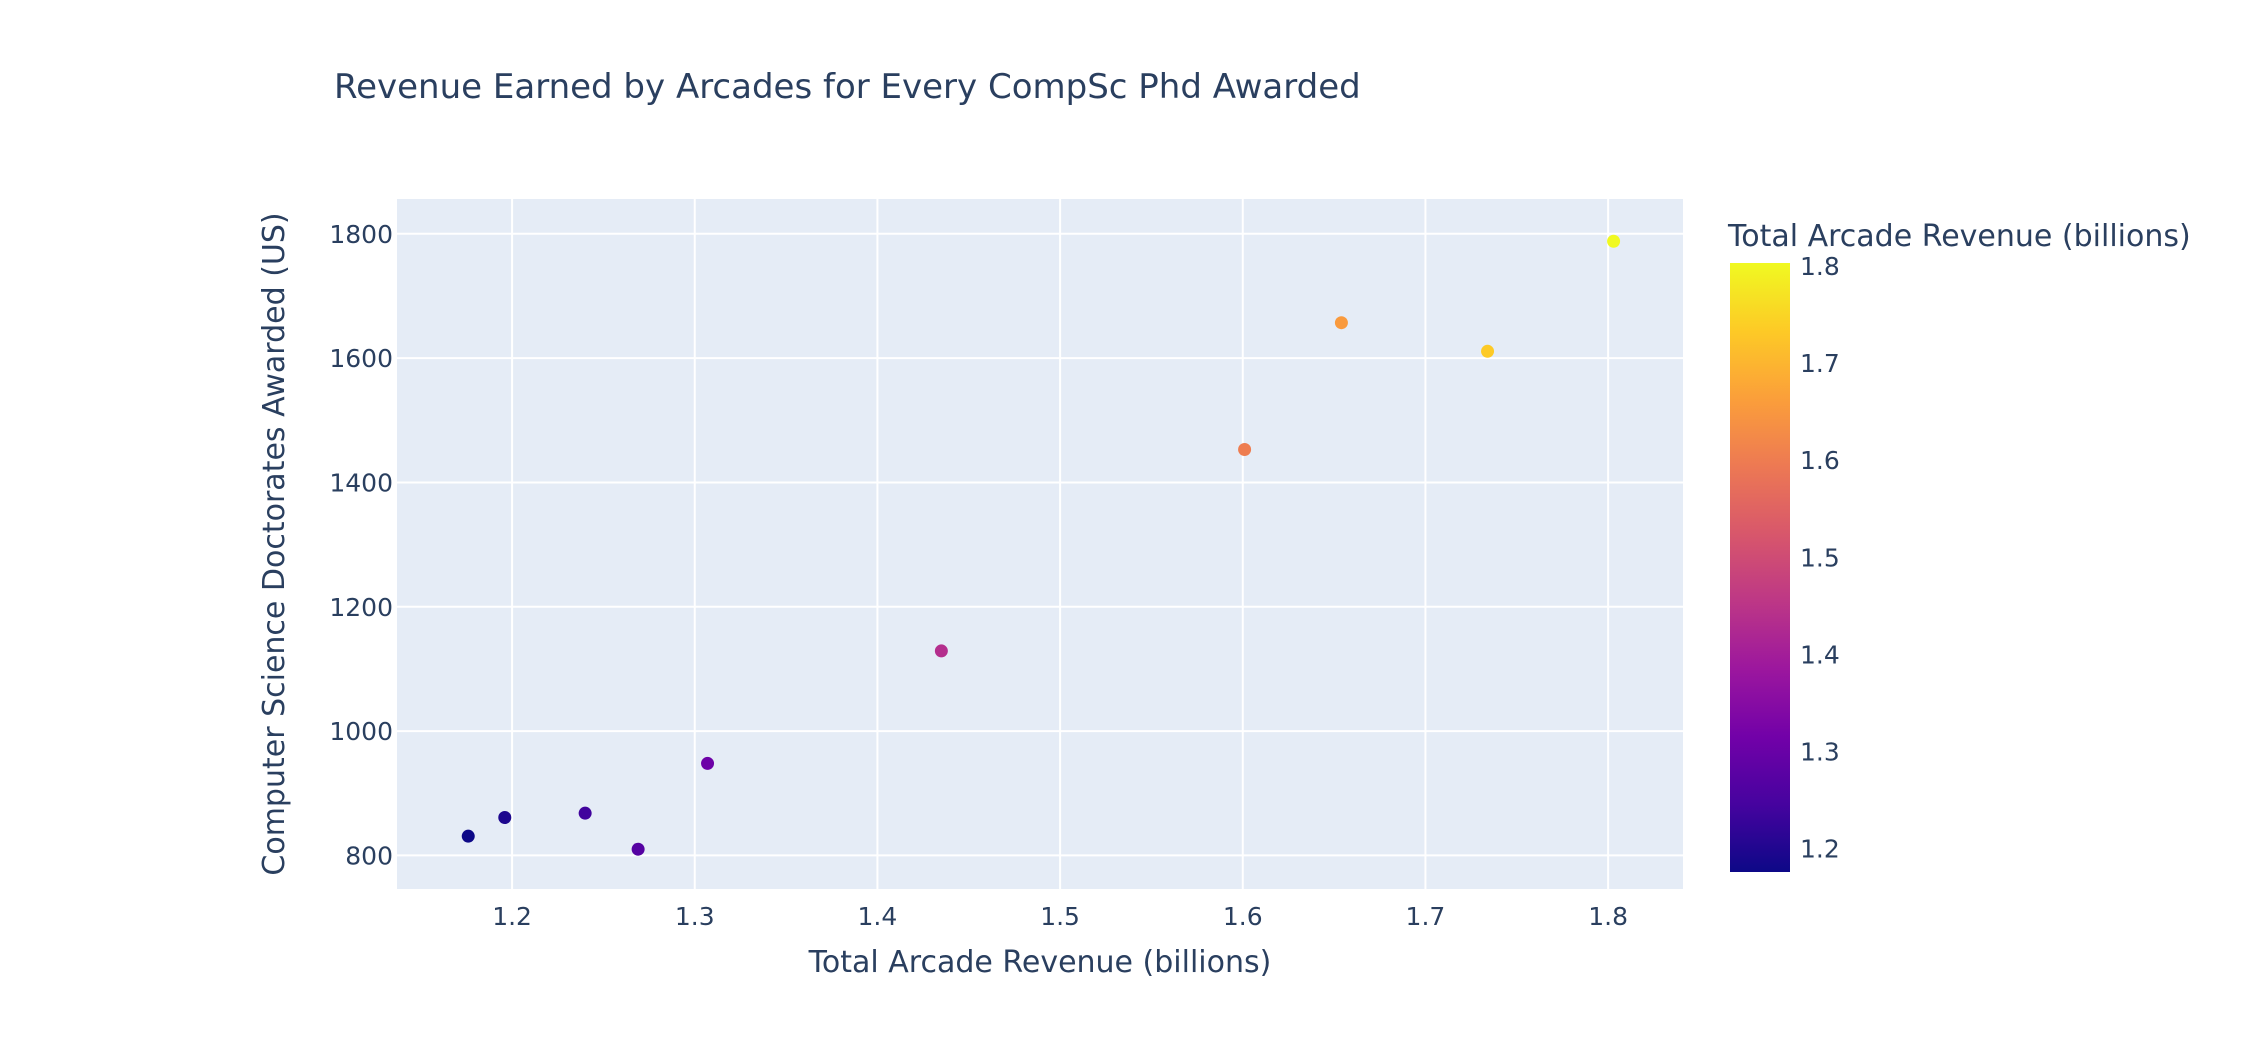  I want to click on x-axis-title: Total Arcade Revenue (billions), so click(1040, 962).